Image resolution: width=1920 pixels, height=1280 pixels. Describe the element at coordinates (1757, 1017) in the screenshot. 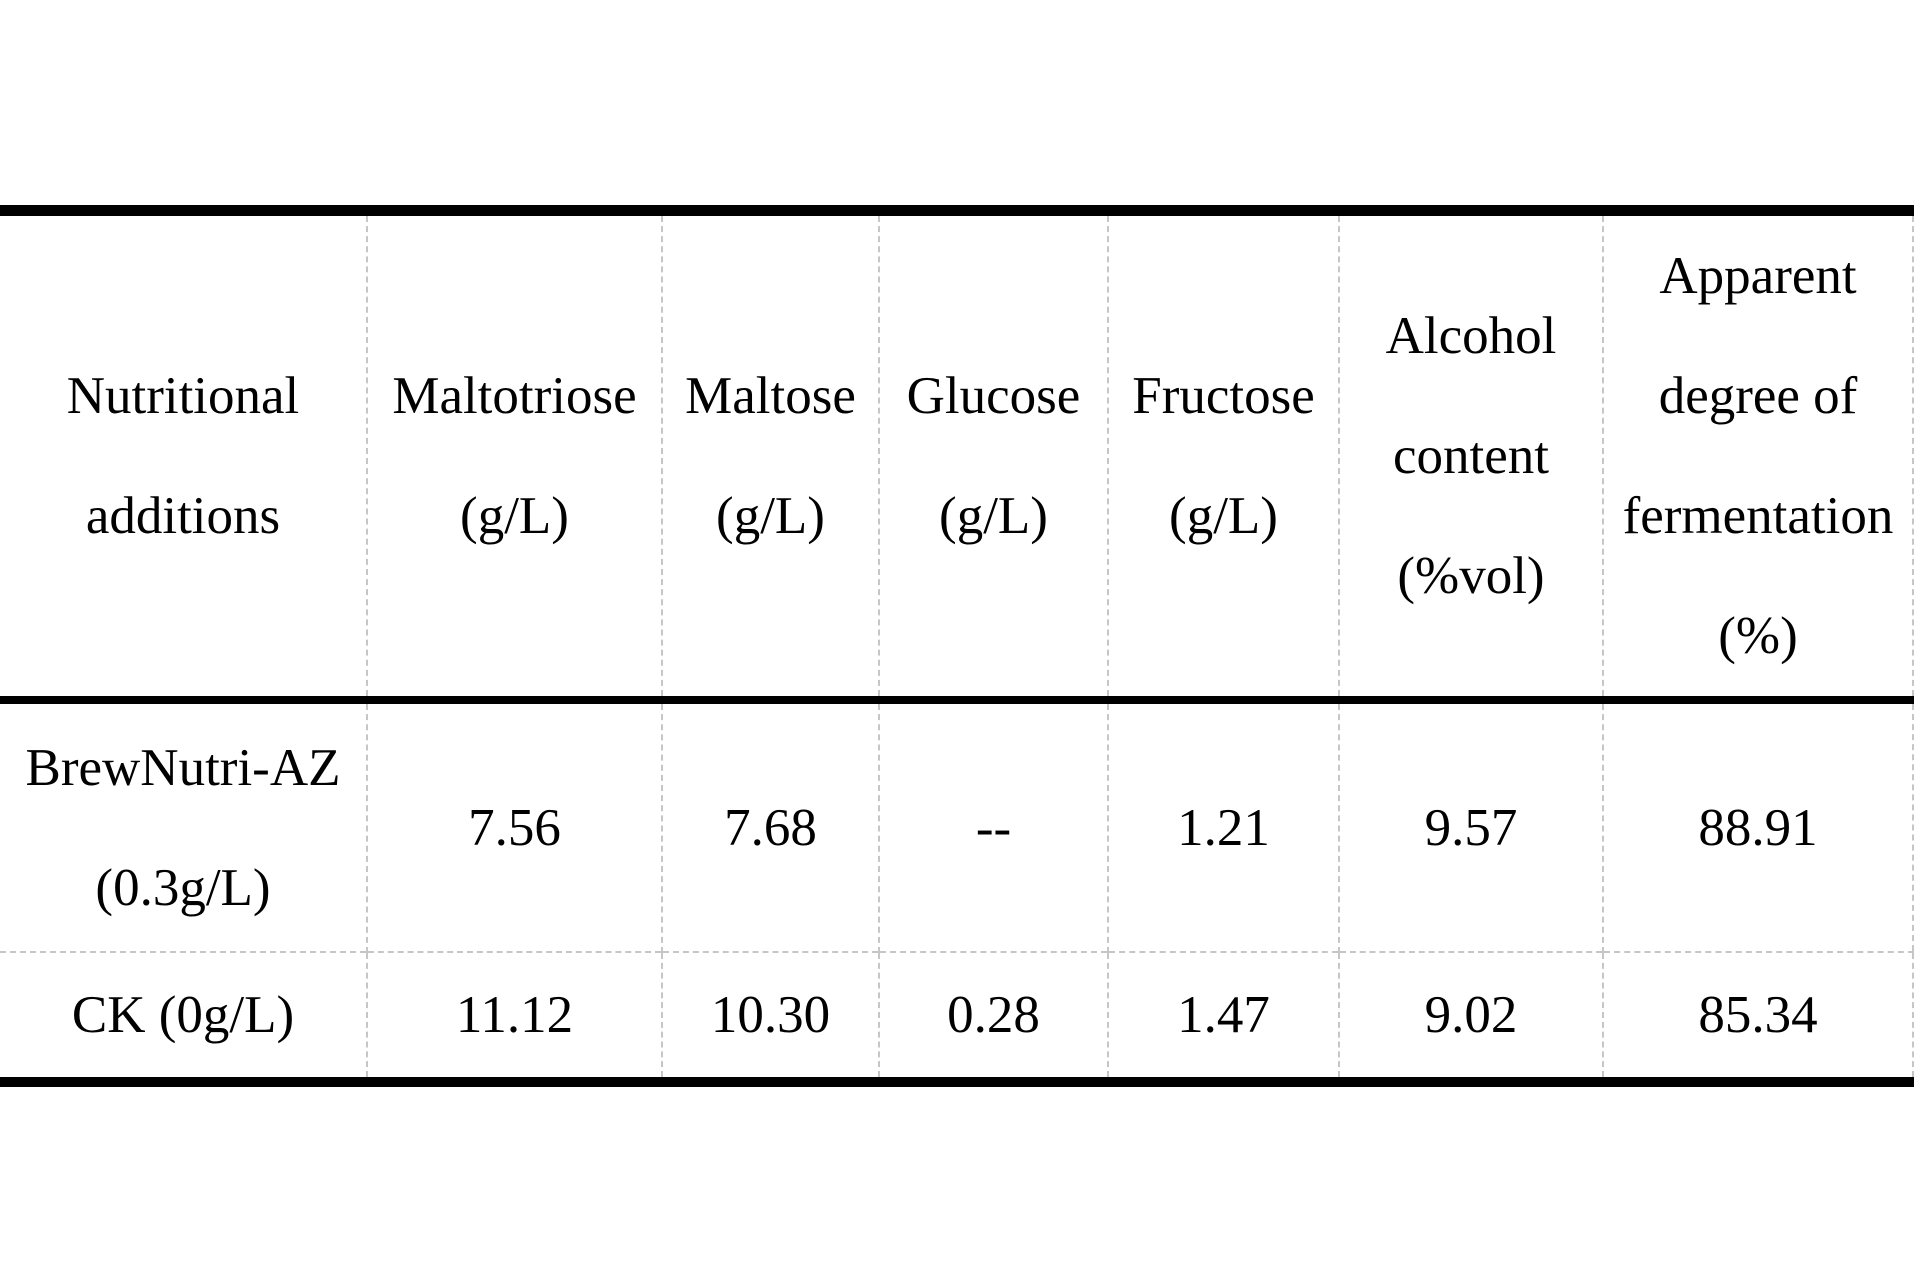

I see `cell-ck-apparent-fermentation: 85.34` at that location.